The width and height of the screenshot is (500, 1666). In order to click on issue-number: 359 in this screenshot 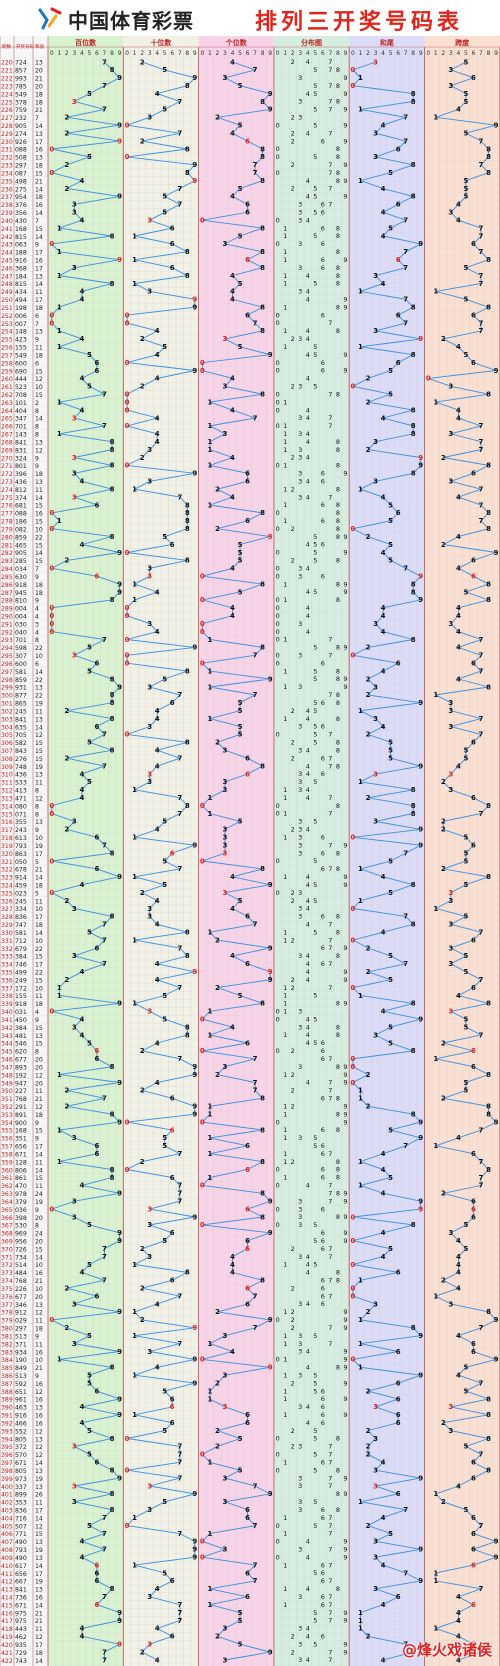, I will do `click(7, 1162)`.